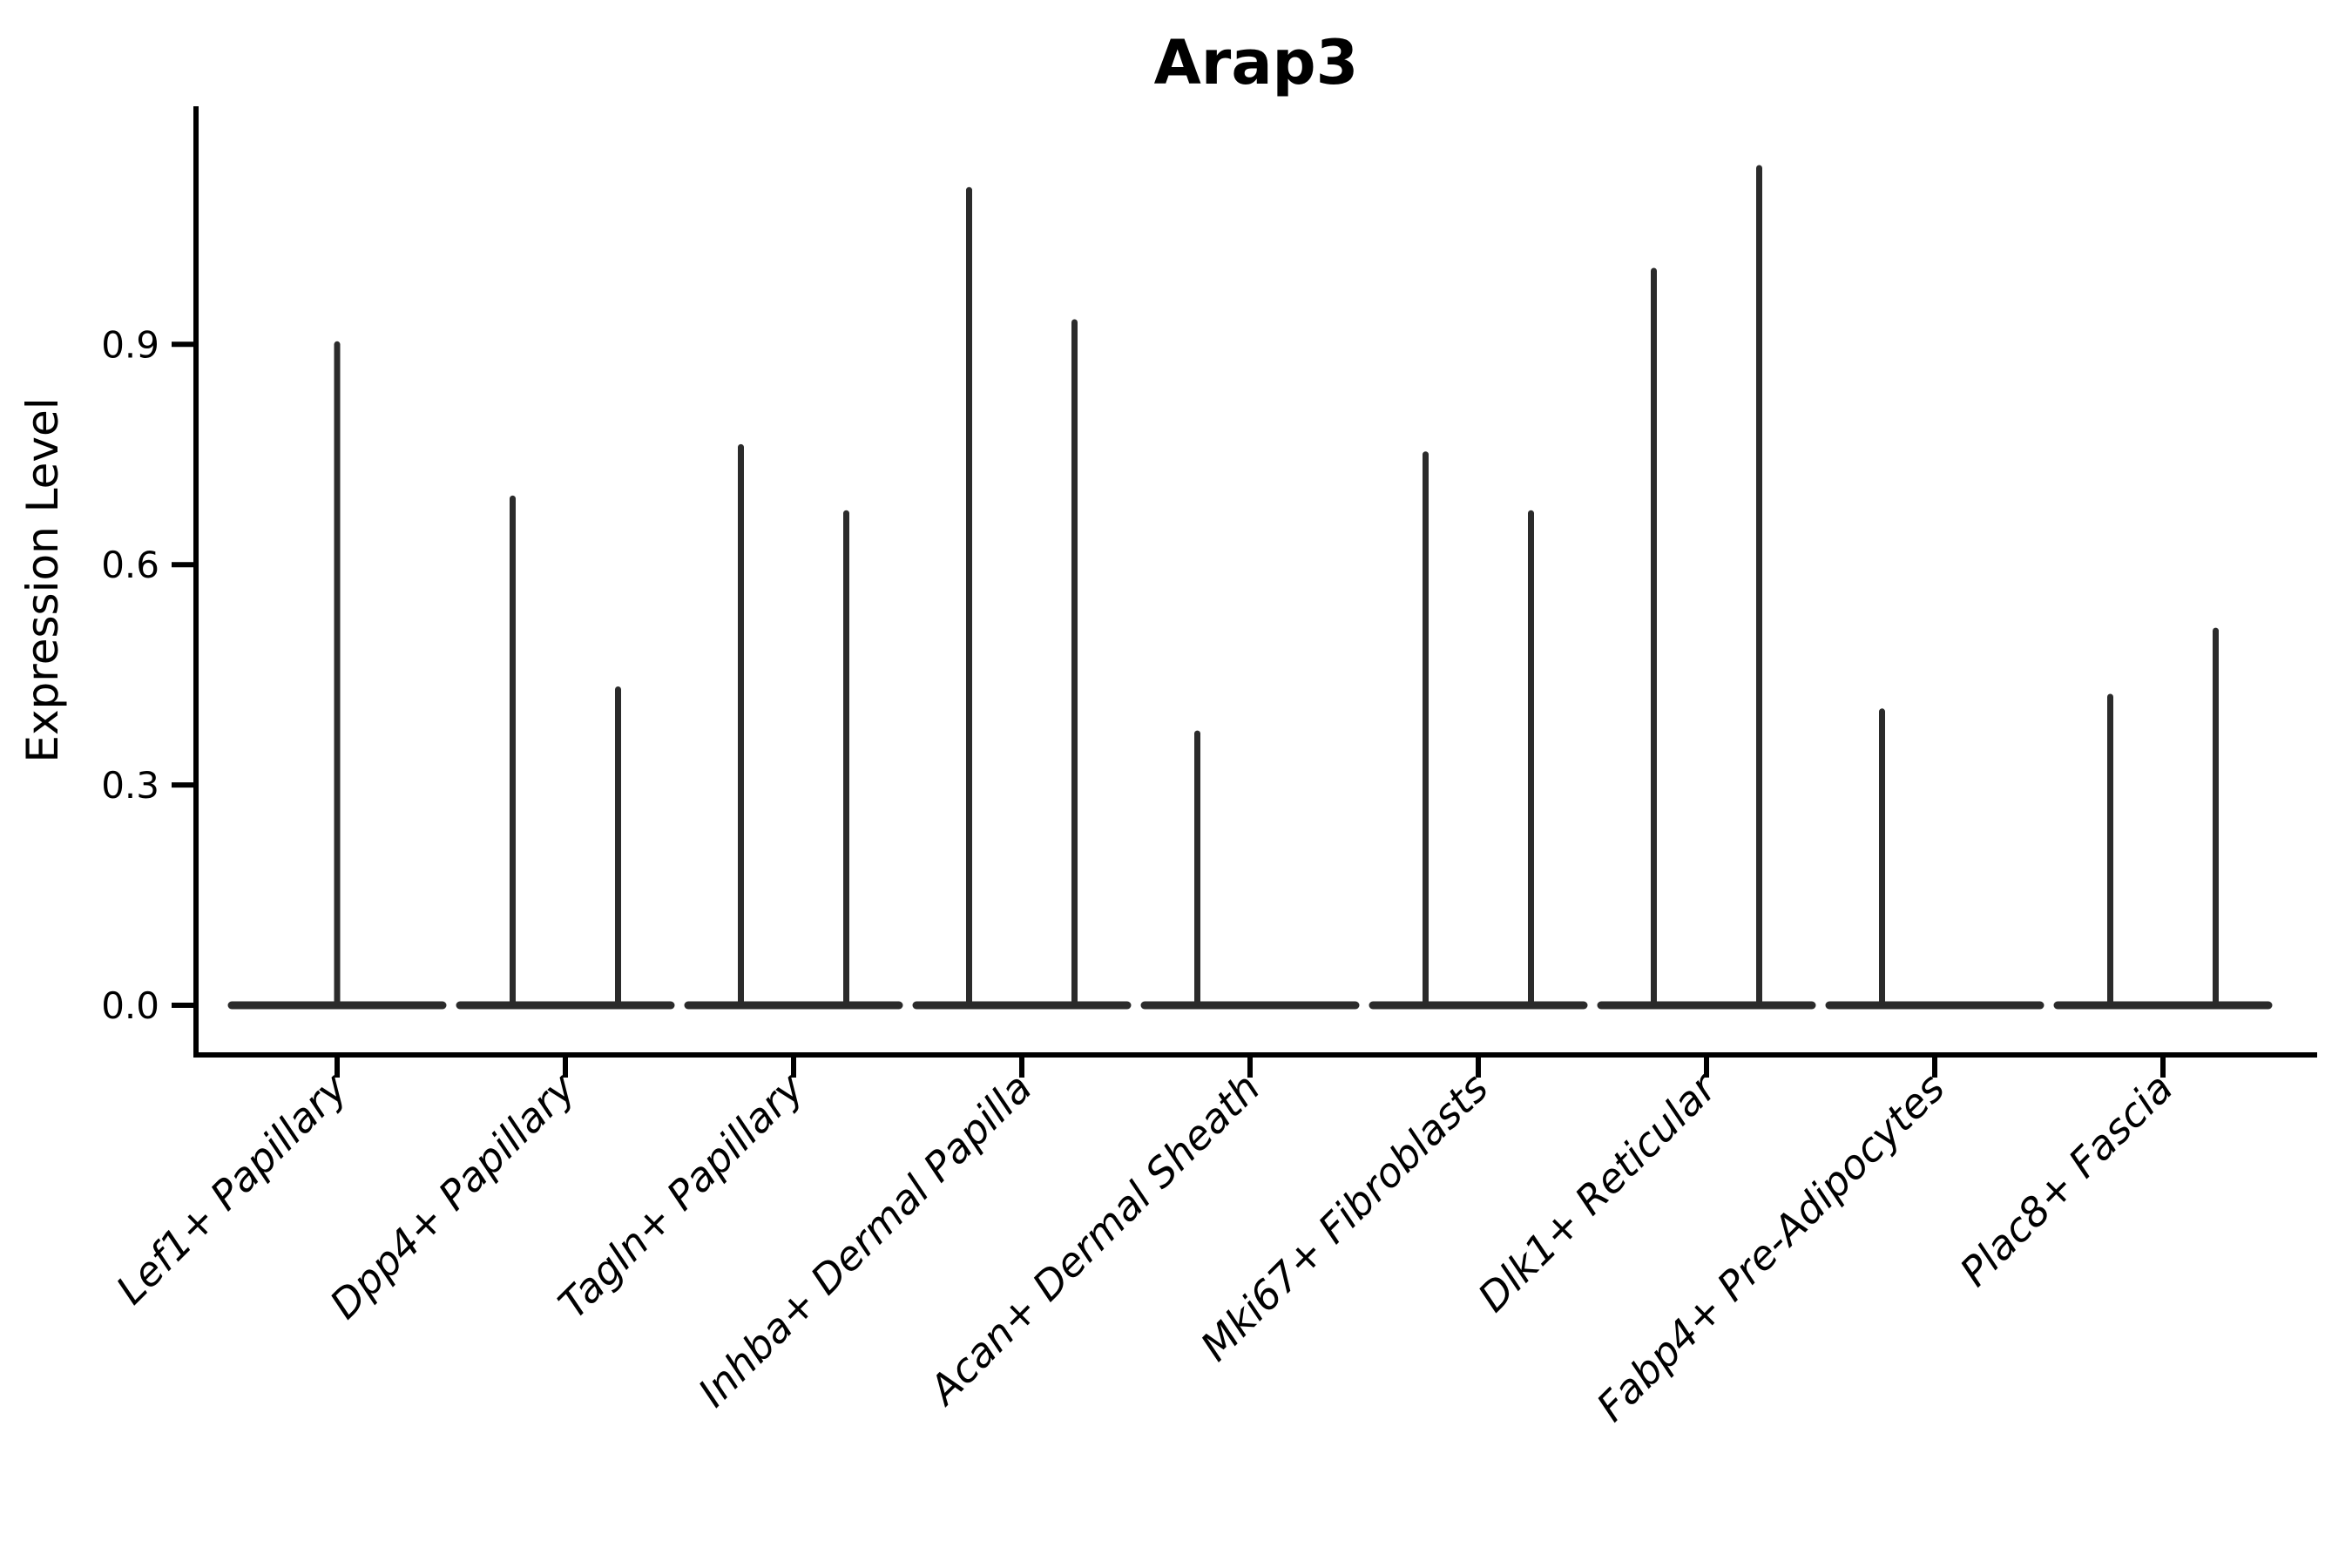  Describe the element at coordinates (42, 579) in the screenshot. I see `y-axis-label: Expression Level` at that location.